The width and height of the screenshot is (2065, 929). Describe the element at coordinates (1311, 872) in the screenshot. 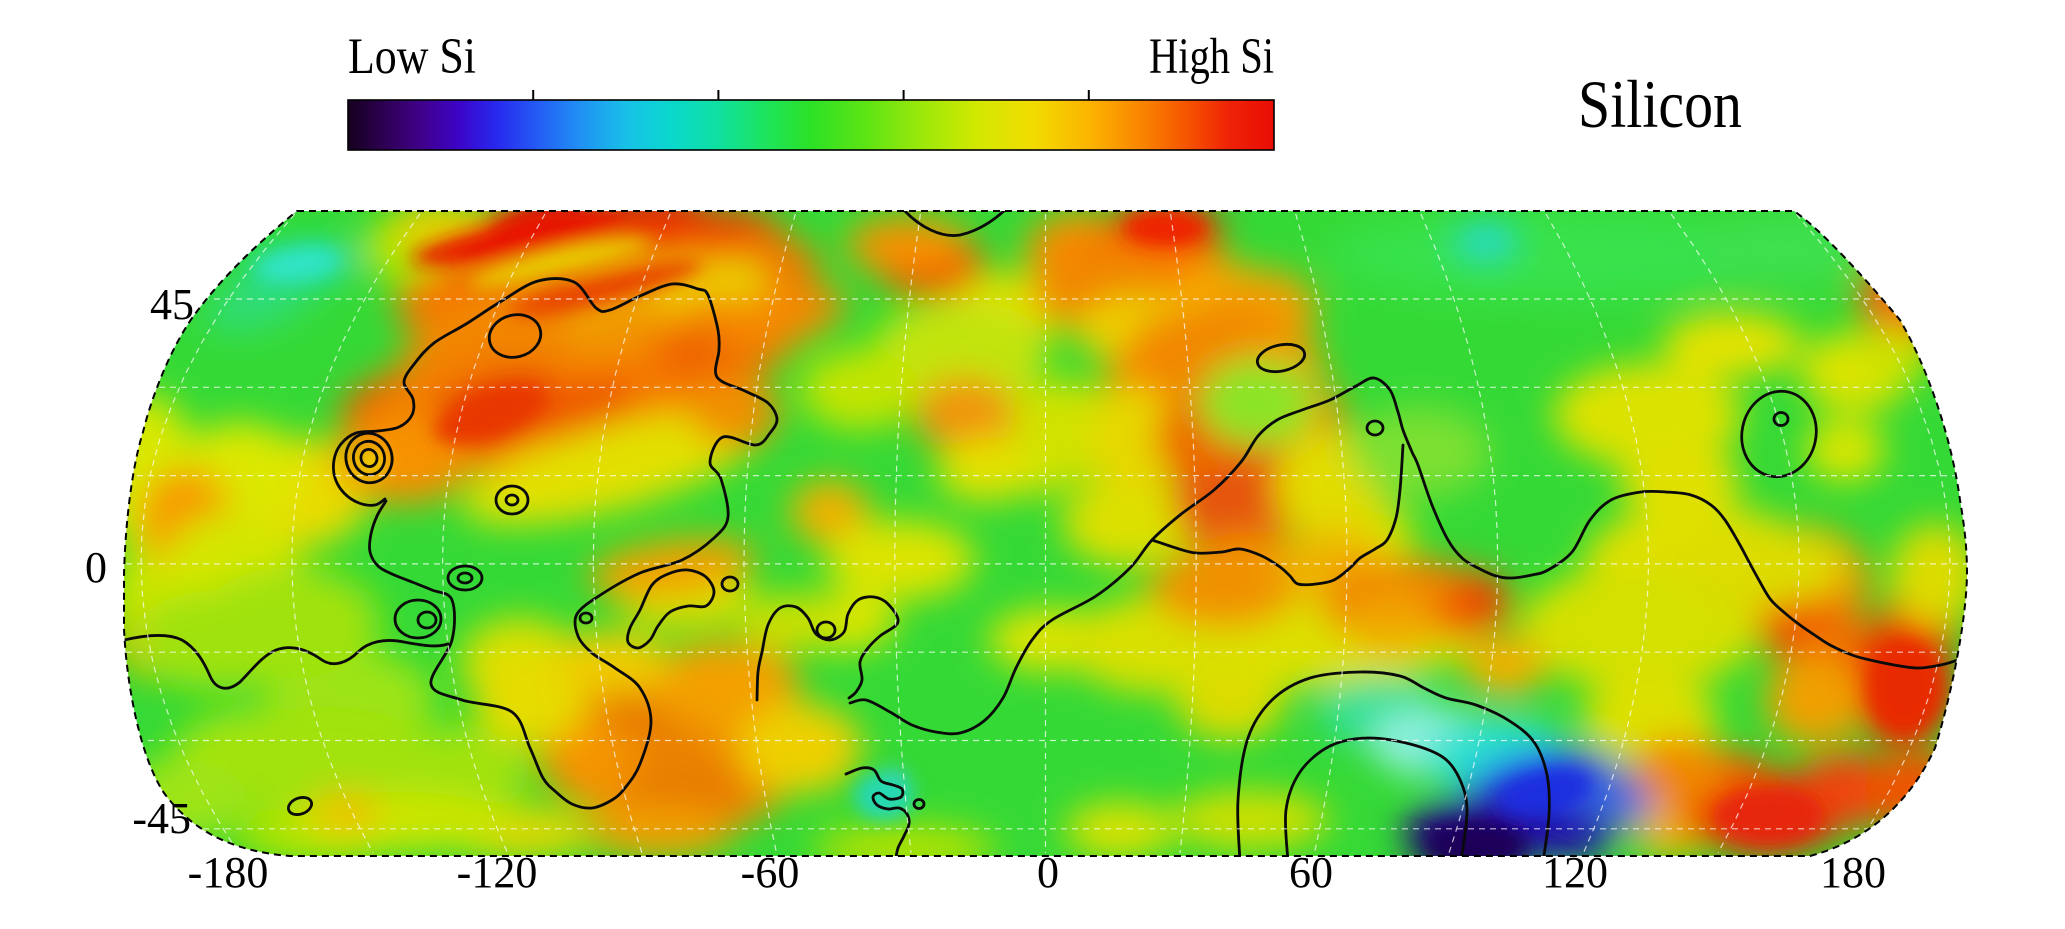

I see `svg-text: 60` at that location.